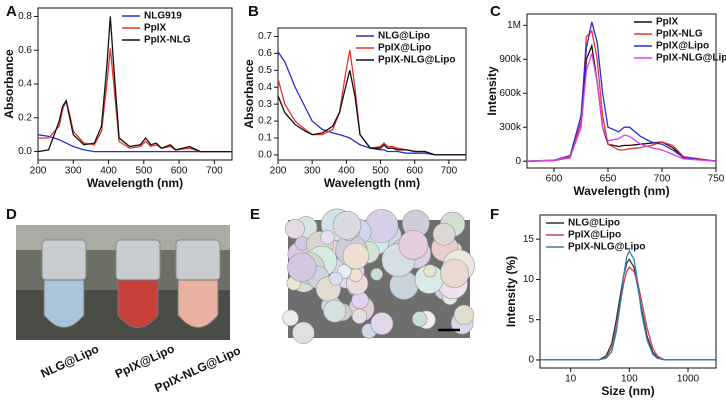 Image resolution: width=726 pixels, height=406 pixels. Describe the element at coordinates (265, 104) in the screenshot. I see `y-tick-label: 0.3` at that location.